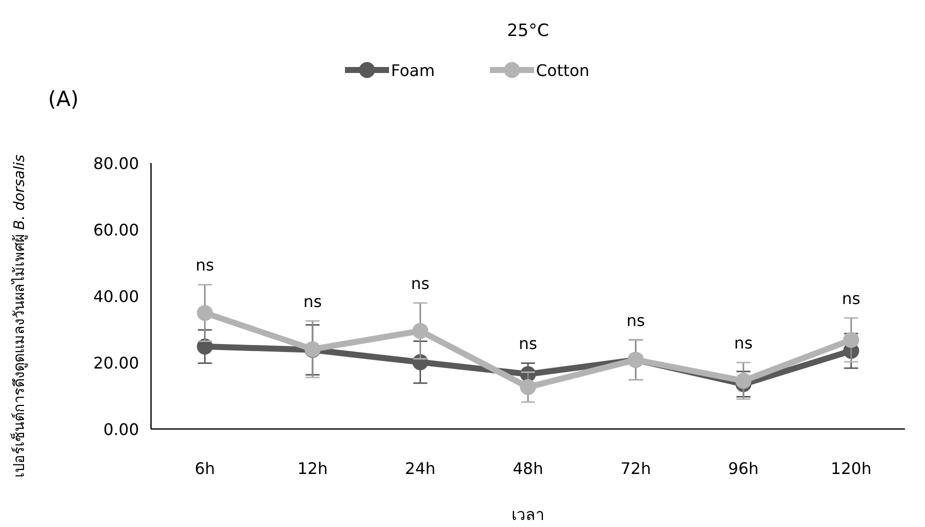 Image resolution: width=925 pixels, height=527 pixels. Describe the element at coordinates (743, 468) in the screenshot. I see `x-tick-label: 96h` at that location.